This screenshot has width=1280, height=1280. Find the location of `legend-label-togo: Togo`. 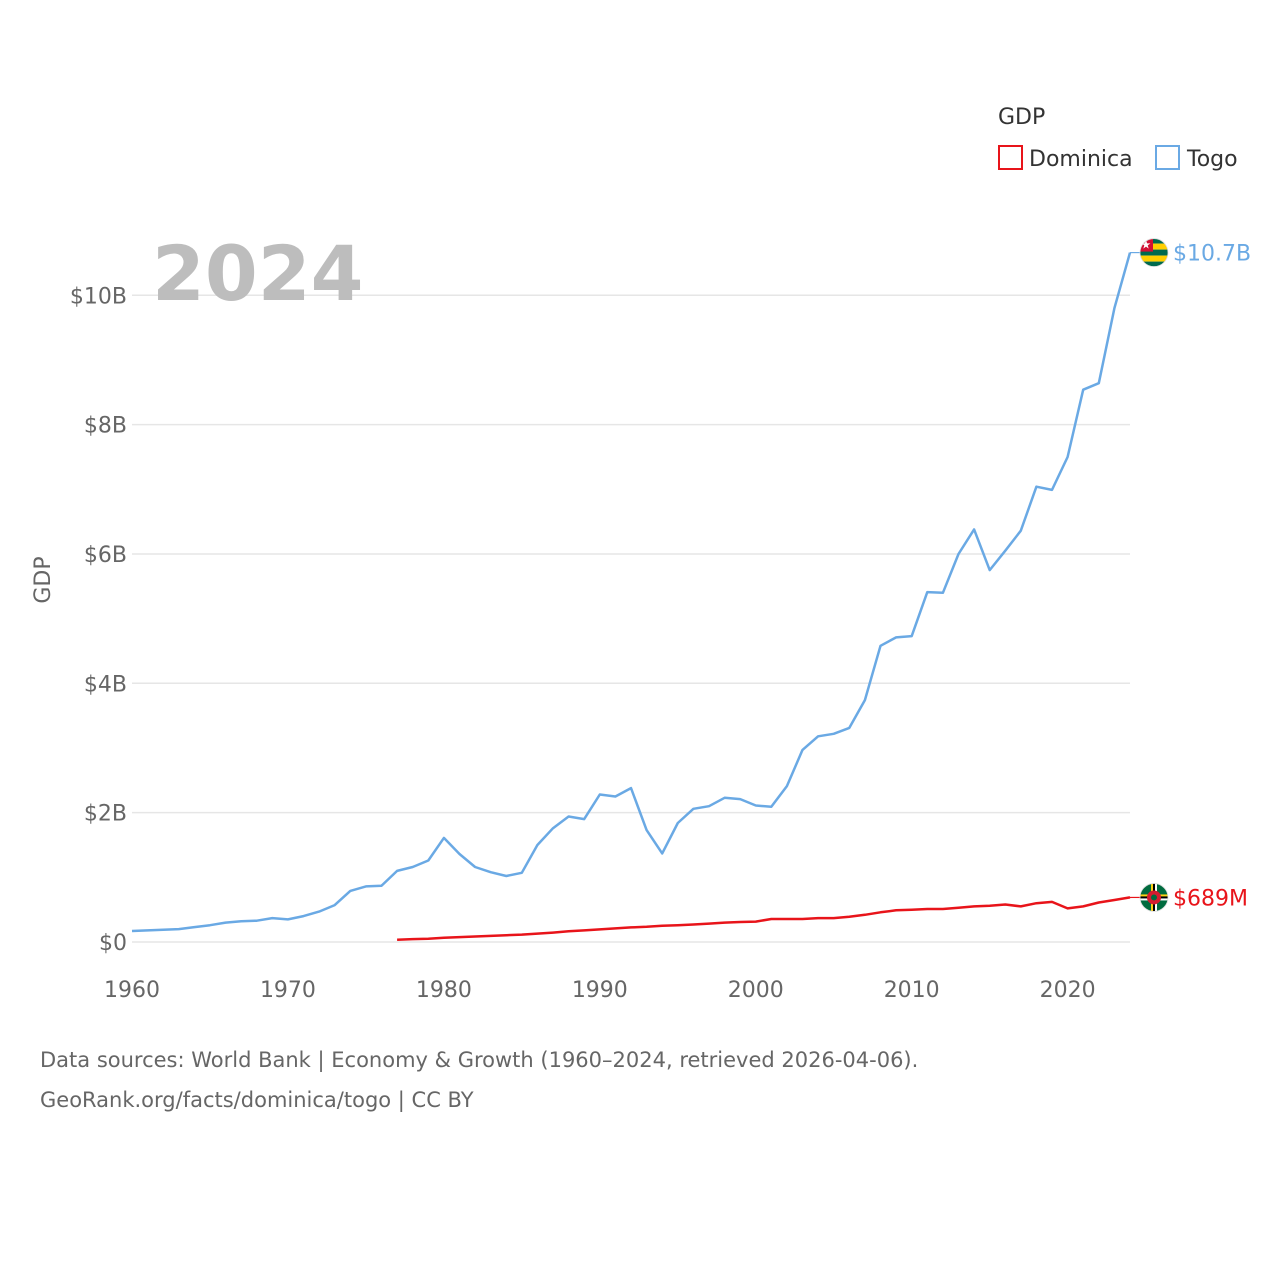

legend-label-togo: Togo is located at coordinates (1212, 159).